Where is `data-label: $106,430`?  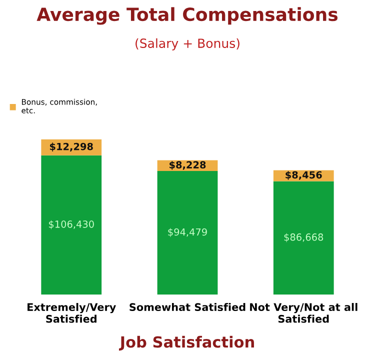 data-label: $106,430 is located at coordinates (71, 225).